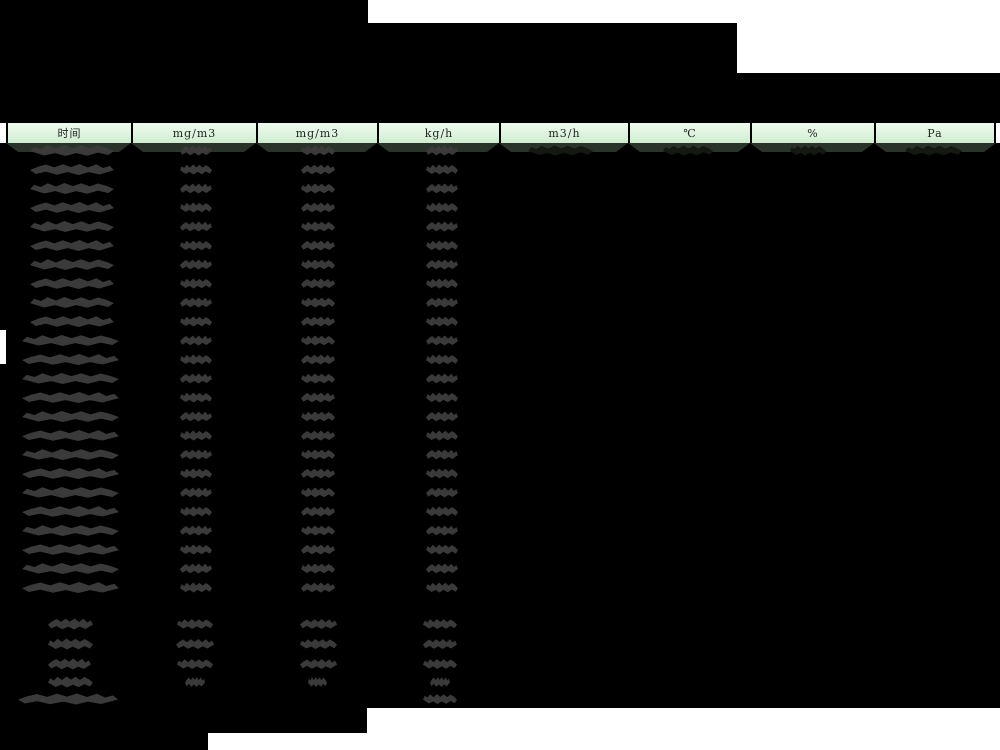 This screenshot has height=750, width=1000. What do you see at coordinates (812, 133) in the screenshot?
I see `header-cell-percent: %` at bounding box center [812, 133].